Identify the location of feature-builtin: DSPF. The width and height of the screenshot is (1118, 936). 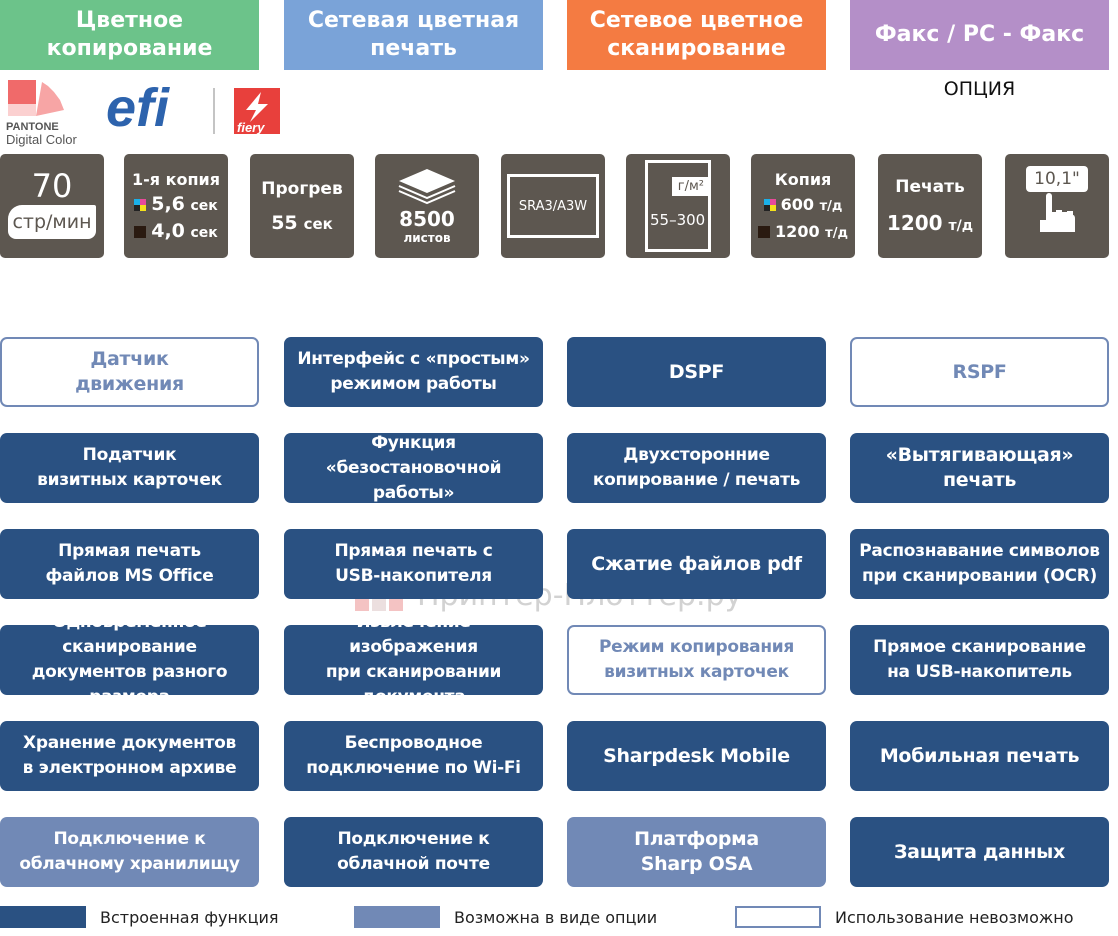
(696, 372).